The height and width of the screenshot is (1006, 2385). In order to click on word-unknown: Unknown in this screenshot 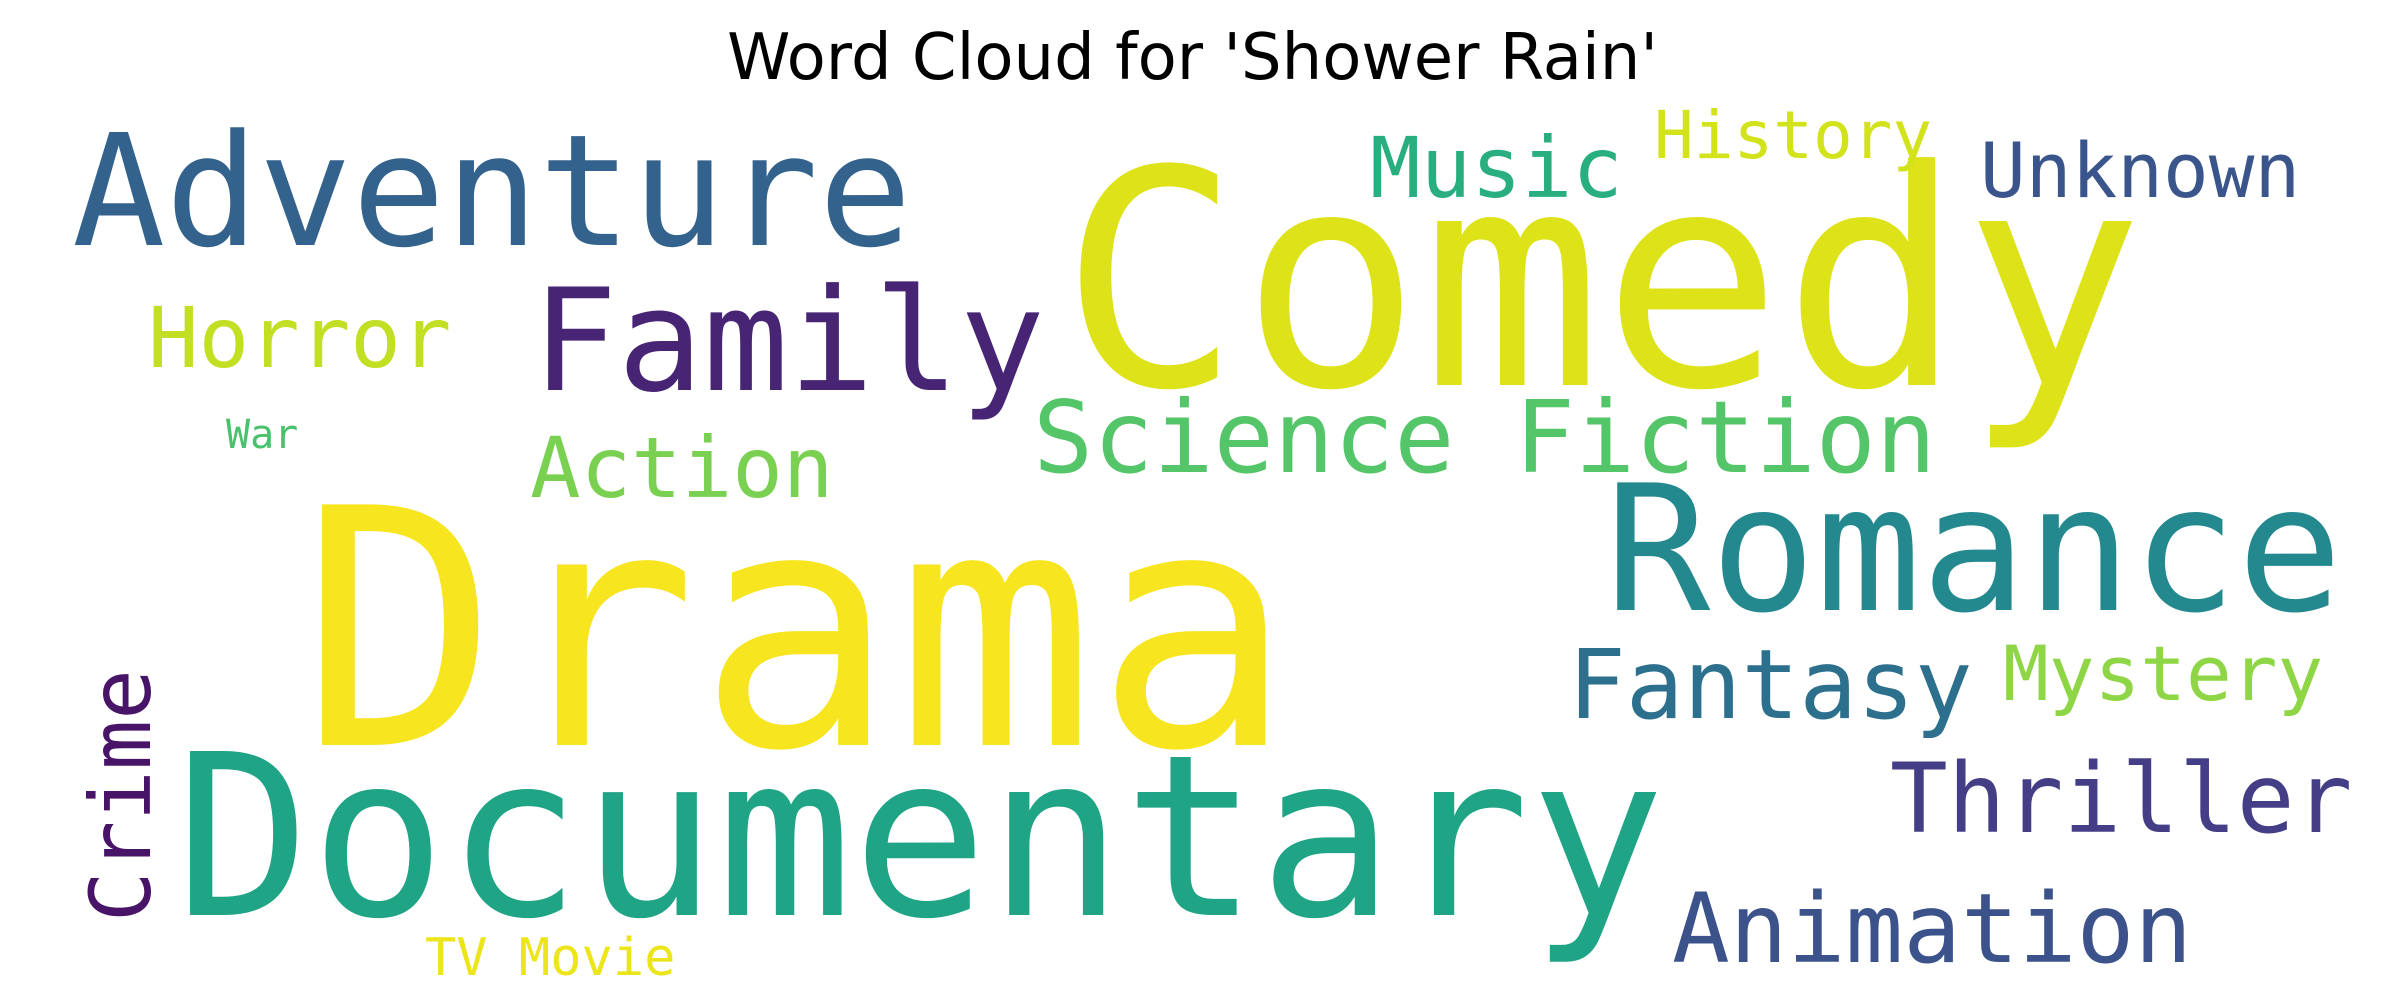, I will do `click(2140, 170)`.